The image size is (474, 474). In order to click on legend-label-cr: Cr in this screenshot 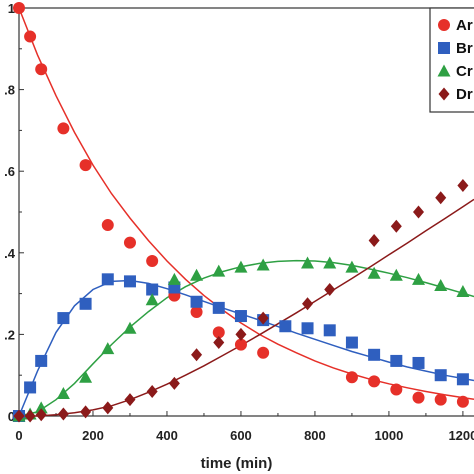, I will do `click(464, 71)`.